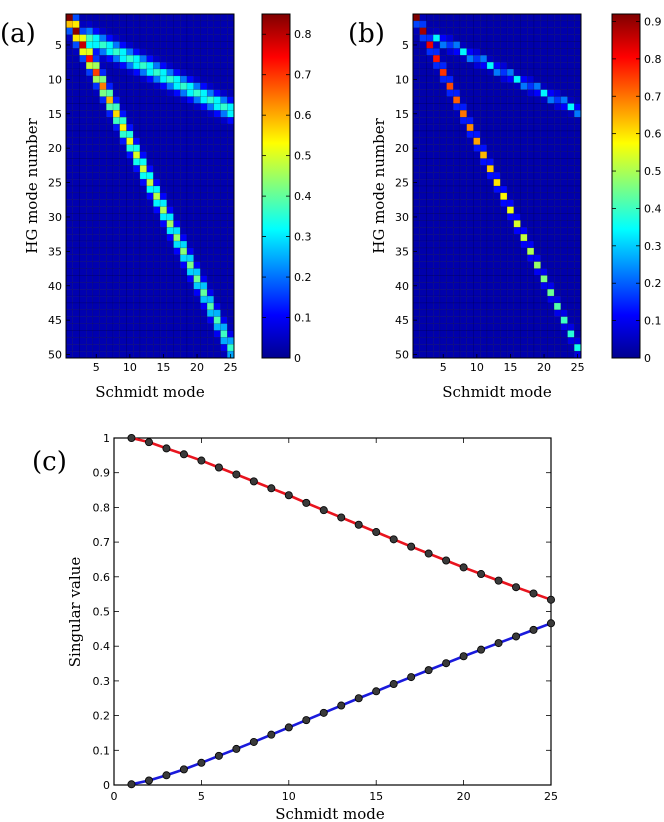 This screenshot has width=664, height=822. I want to click on x-tick-label: 15, so click(510, 367).